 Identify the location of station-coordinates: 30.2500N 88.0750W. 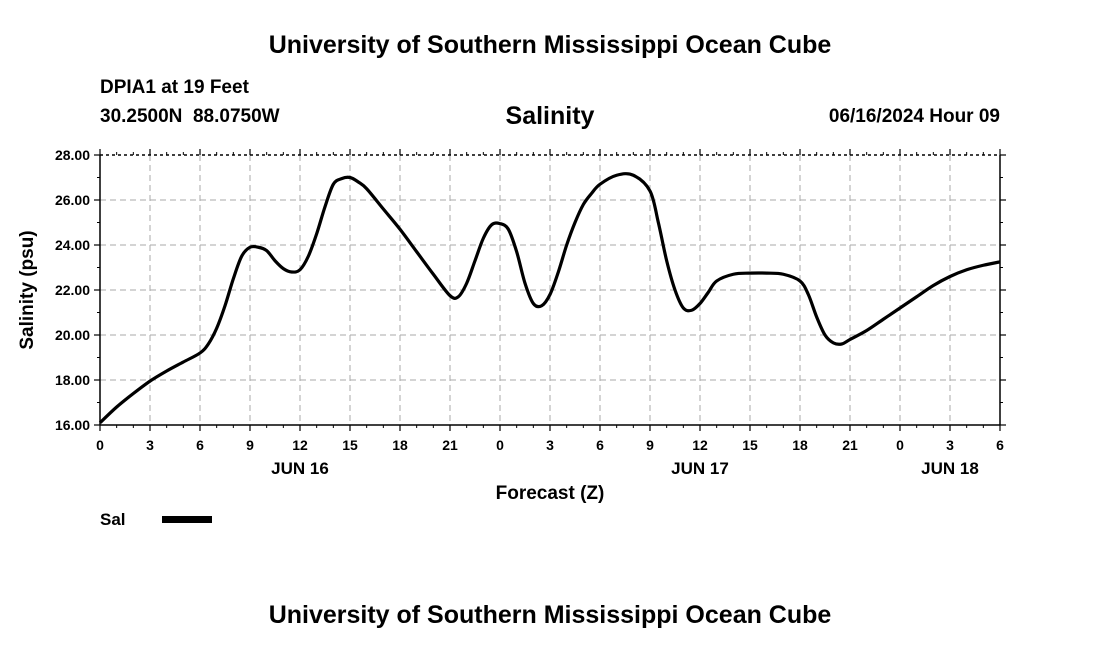
(190, 116).